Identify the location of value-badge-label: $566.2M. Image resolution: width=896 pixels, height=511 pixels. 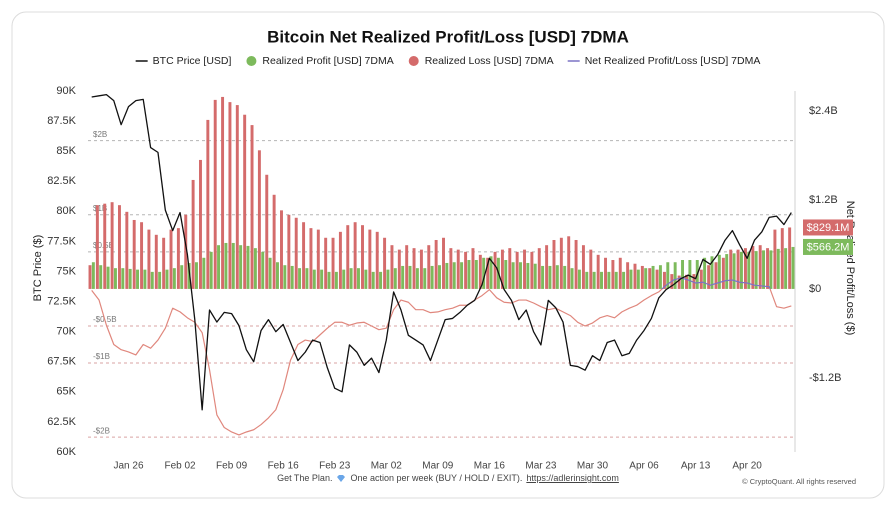
(828, 247).